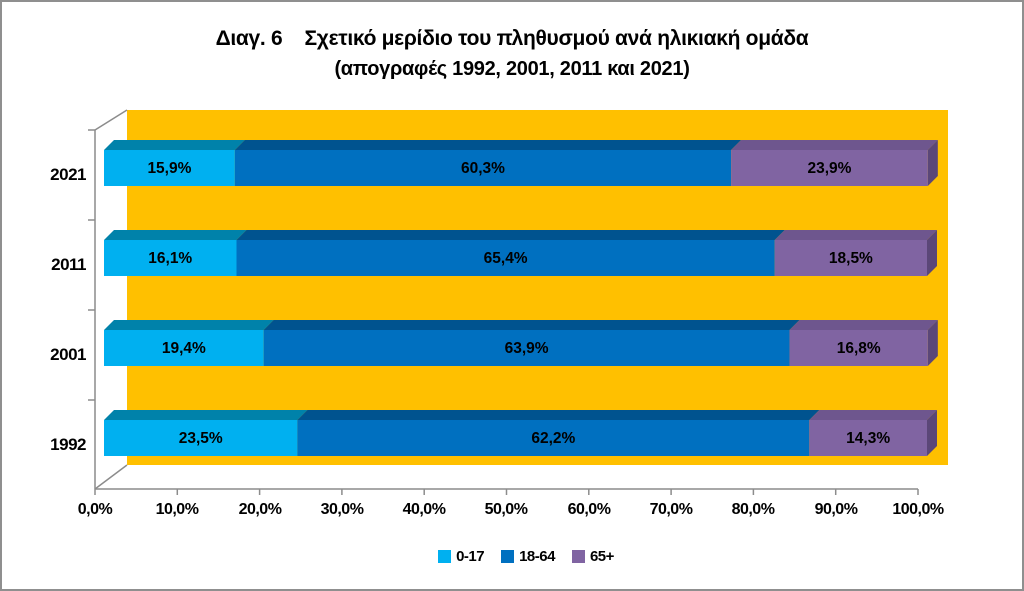 The image size is (1024, 591). I want to click on legend-item-0-17: 0-17, so click(461, 556).